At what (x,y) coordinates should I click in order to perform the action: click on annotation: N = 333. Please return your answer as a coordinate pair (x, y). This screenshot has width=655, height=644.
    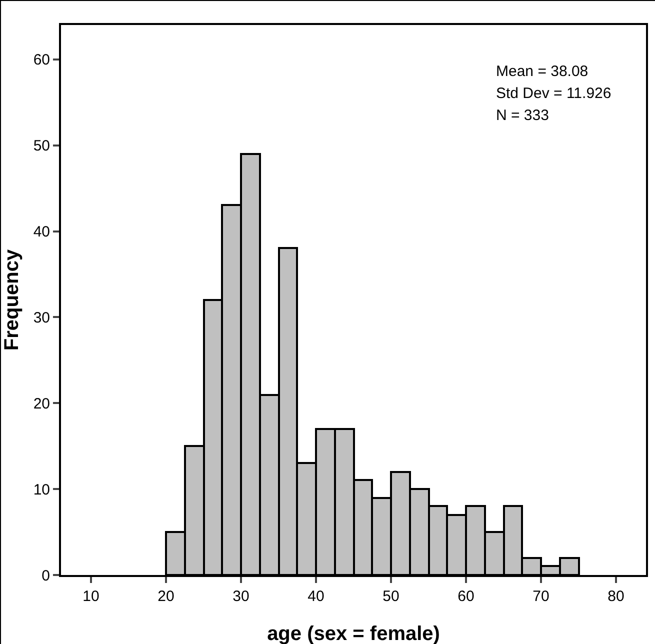
    Looking at the image, I should click on (522, 115).